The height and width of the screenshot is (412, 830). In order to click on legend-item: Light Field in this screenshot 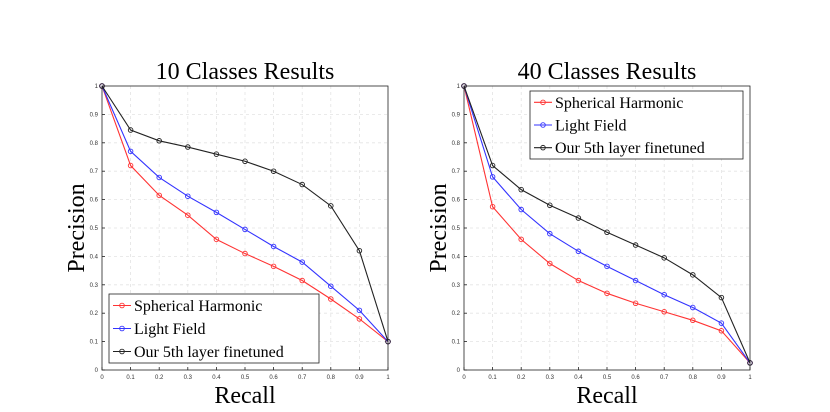, I will do `click(580, 126)`.